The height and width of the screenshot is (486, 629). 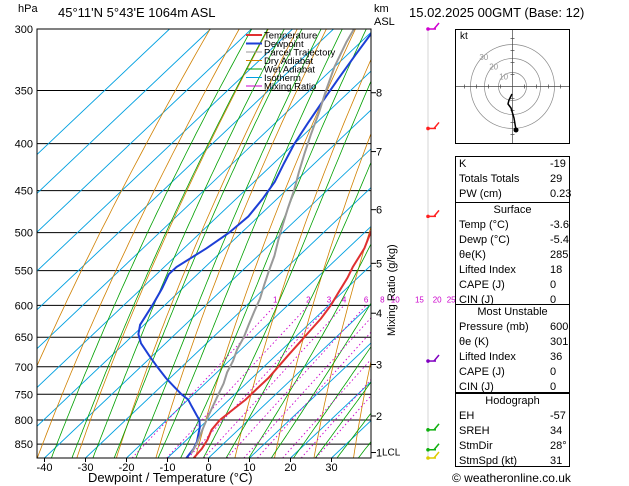 I want to click on datetime-label: 15.02.2025 00GMT (Base: 12), so click(x=497, y=12).